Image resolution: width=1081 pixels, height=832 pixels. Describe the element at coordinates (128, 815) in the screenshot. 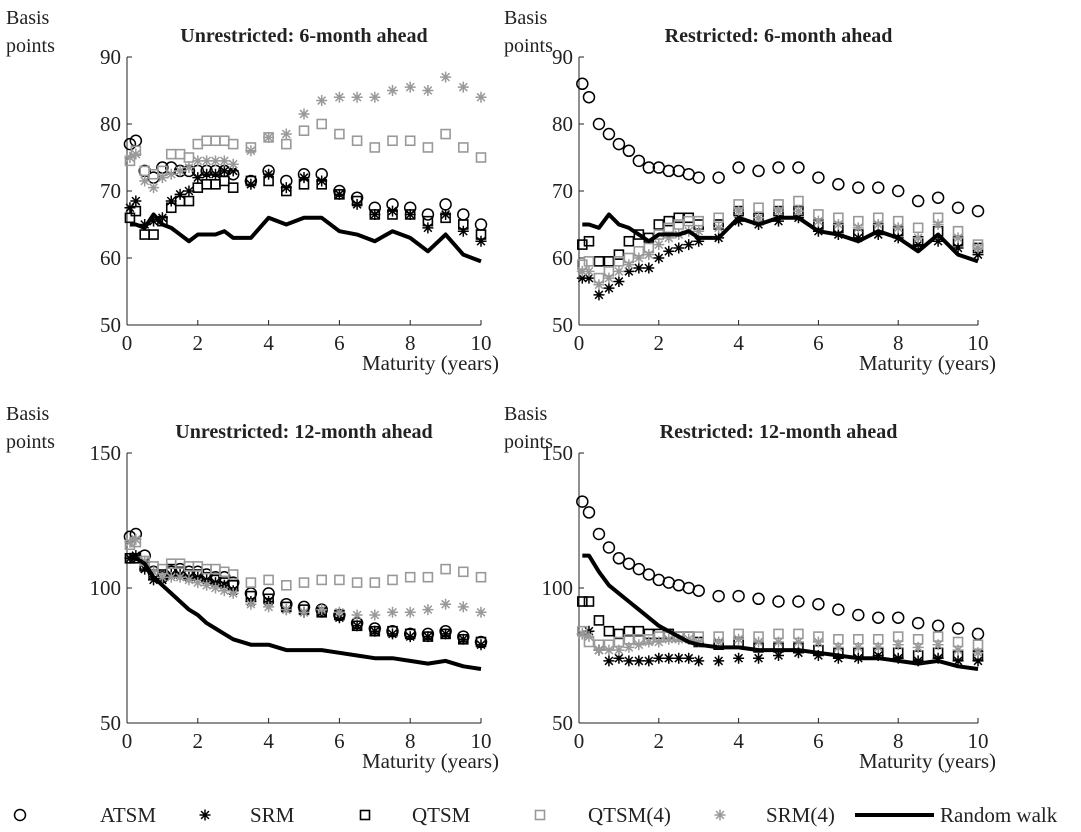

I see `legend-label: ATSM` at that location.